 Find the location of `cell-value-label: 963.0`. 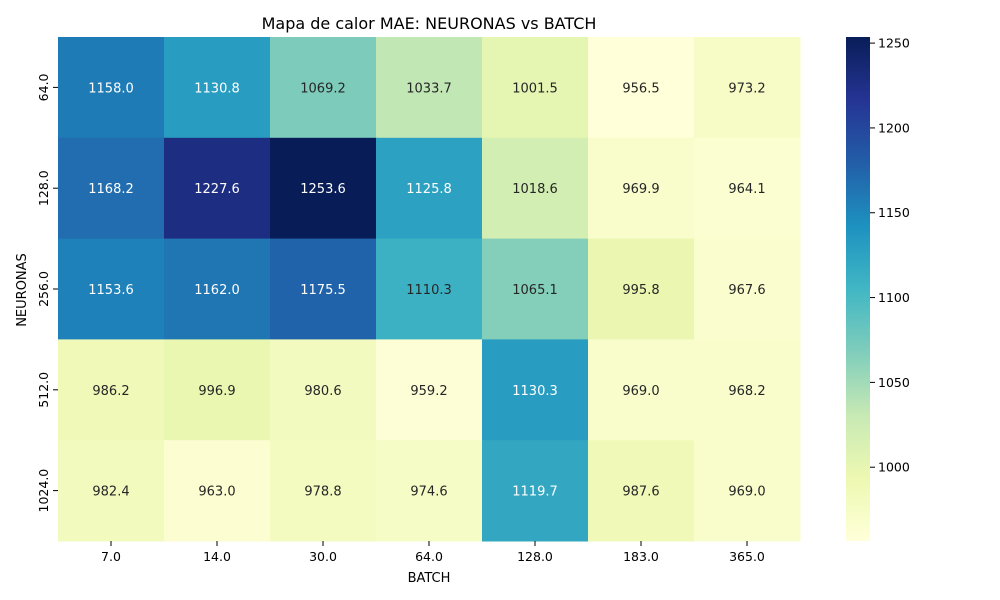

cell-value-label: 963.0 is located at coordinates (216, 492).